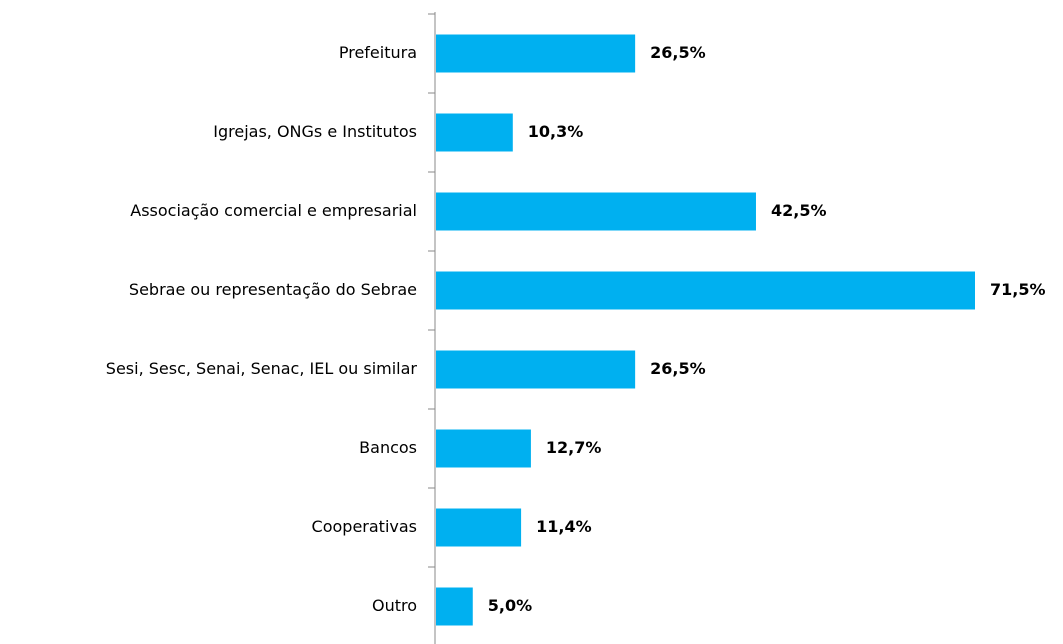 The image size is (1063, 644). What do you see at coordinates (388, 447) in the screenshot?
I see `y-tick-label: Bancos` at bounding box center [388, 447].